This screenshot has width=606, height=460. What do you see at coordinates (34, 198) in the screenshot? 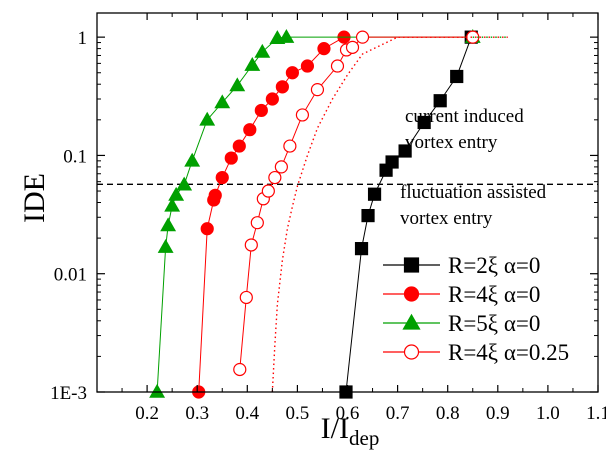
I see `y-axis-label: IDE` at bounding box center [34, 198].